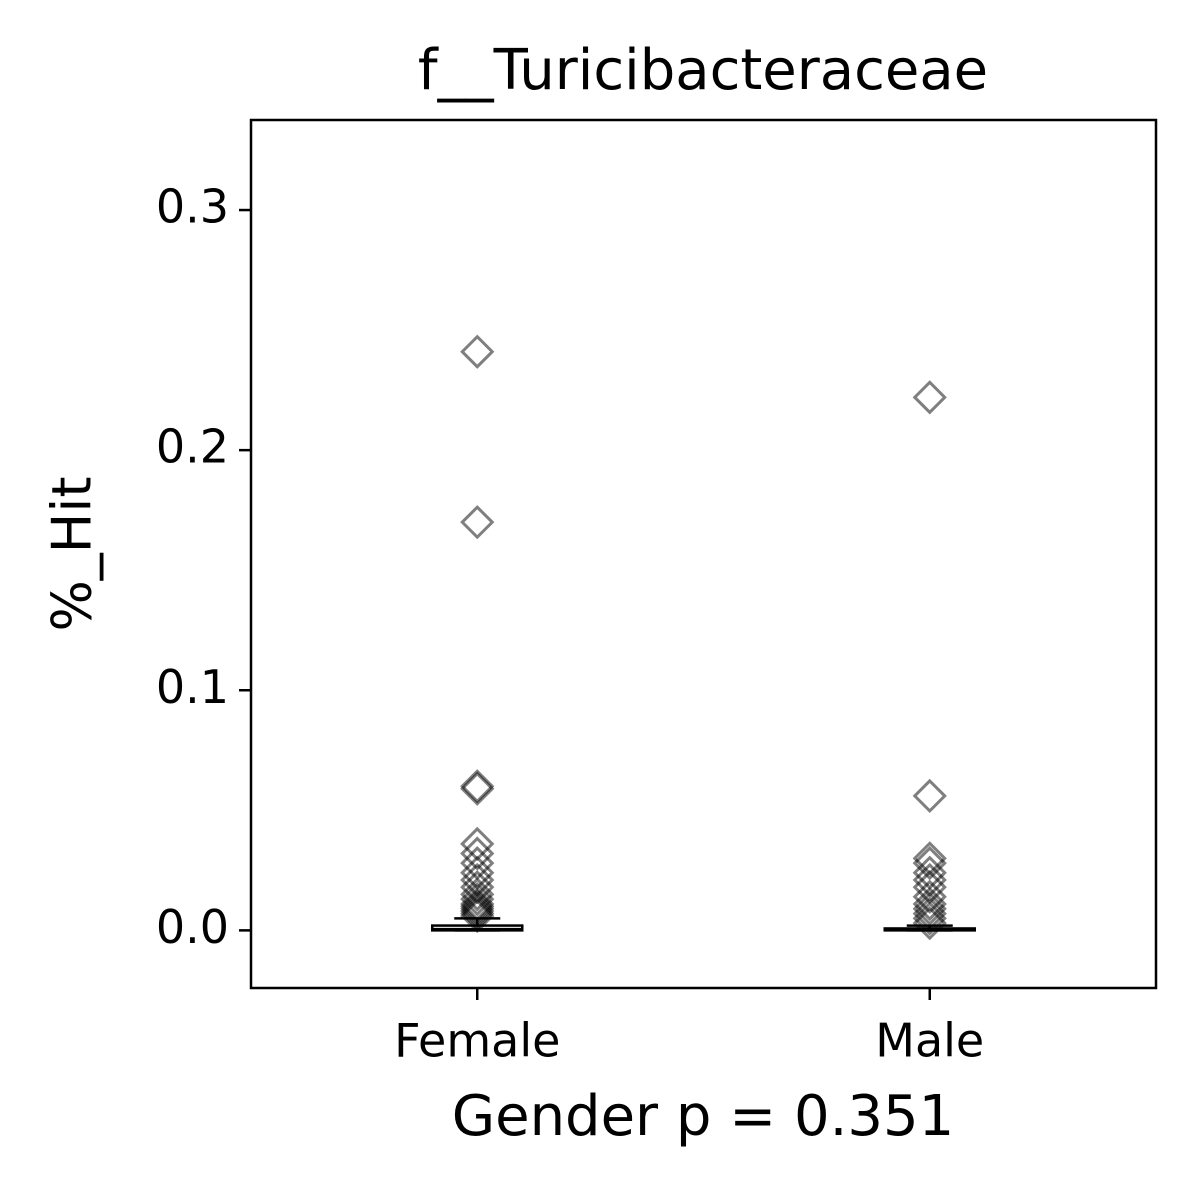  I want to click on y-tick-label: 0.3, so click(192, 207).